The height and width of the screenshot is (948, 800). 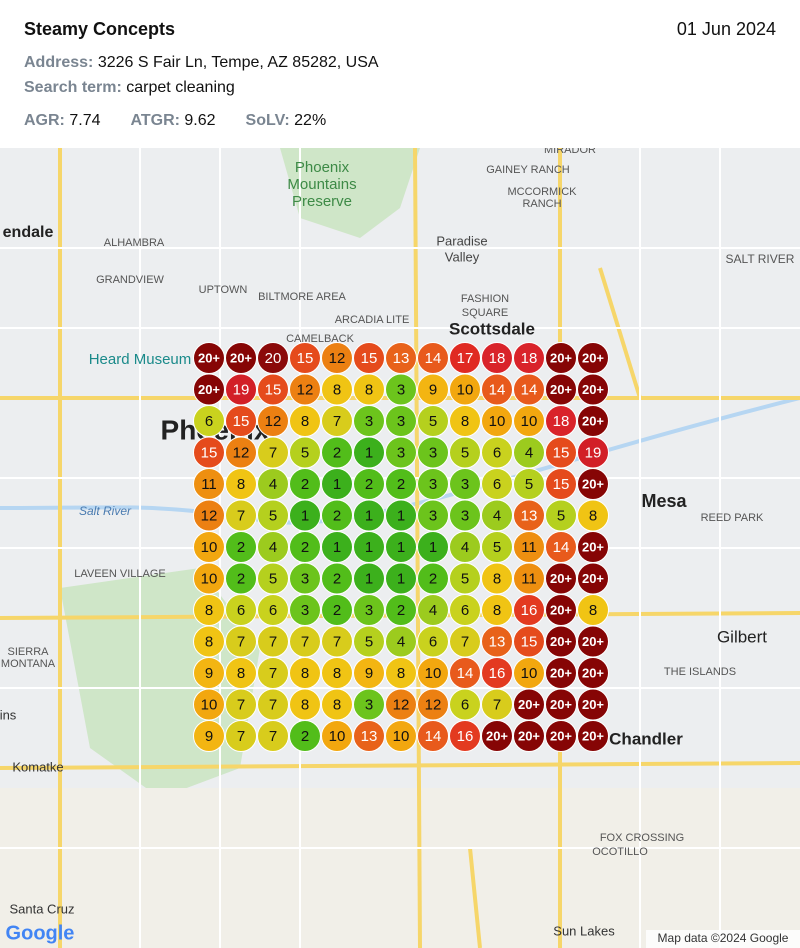 What do you see at coordinates (561, 421) in the screenshot?
I see `rank-label: 18` at bounding box center [561, 421].